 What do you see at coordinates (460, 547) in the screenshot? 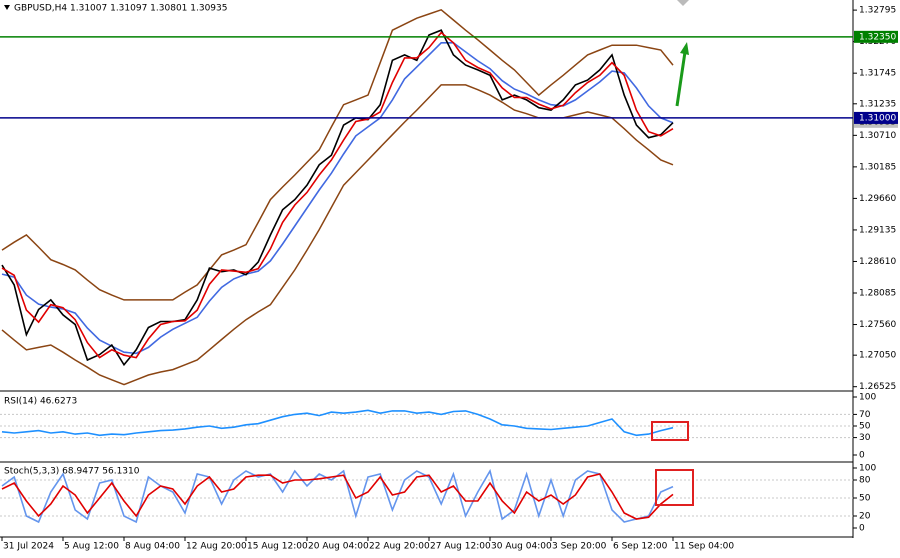
I see `x-tick-label: 27 Aug 12:00` at bounding box center [460, 547].